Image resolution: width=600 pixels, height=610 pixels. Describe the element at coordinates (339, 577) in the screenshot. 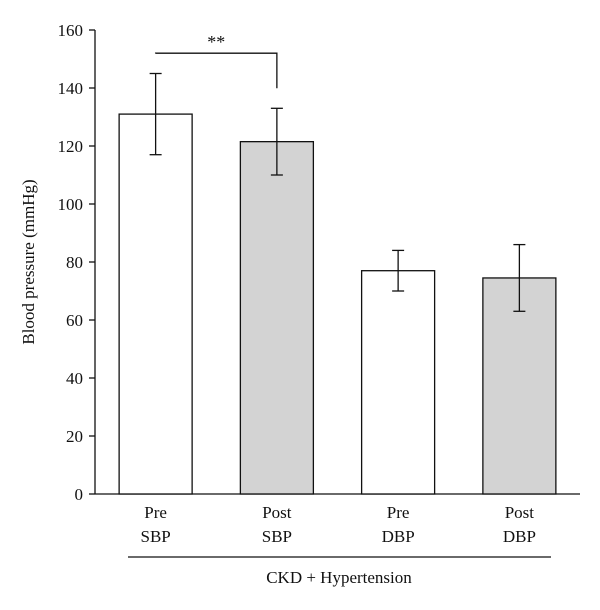

I see `group-label: CKD + Hypertension` at that location.